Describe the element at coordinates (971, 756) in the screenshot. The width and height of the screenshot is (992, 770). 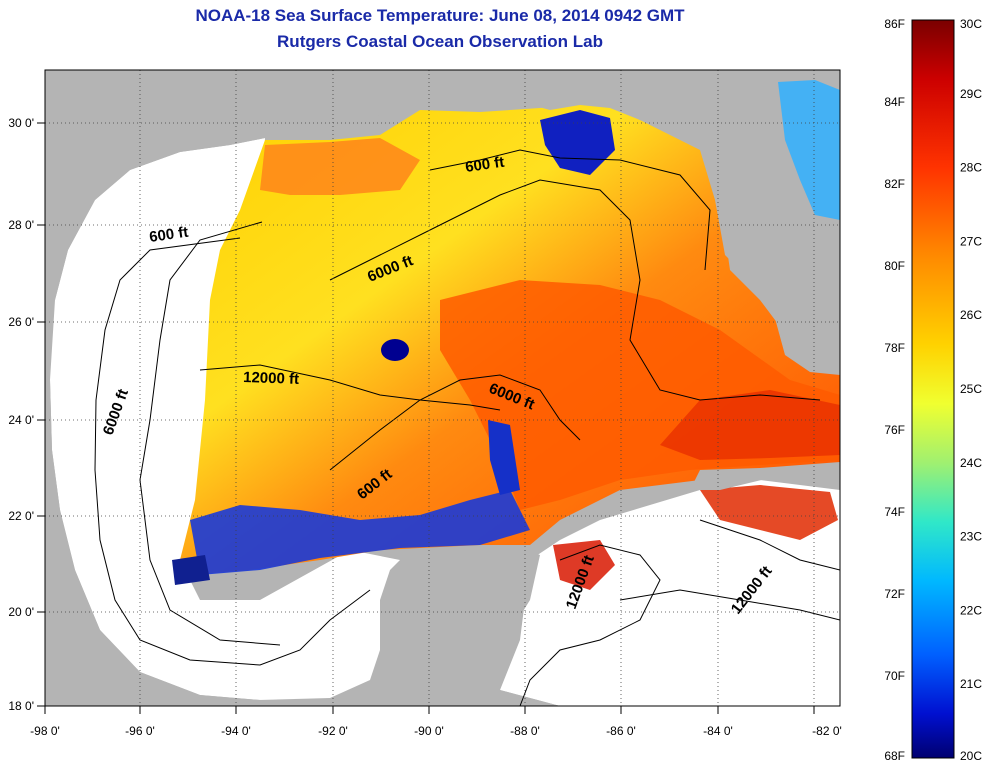
I see `colorbar-c-label: 20C` at that location.